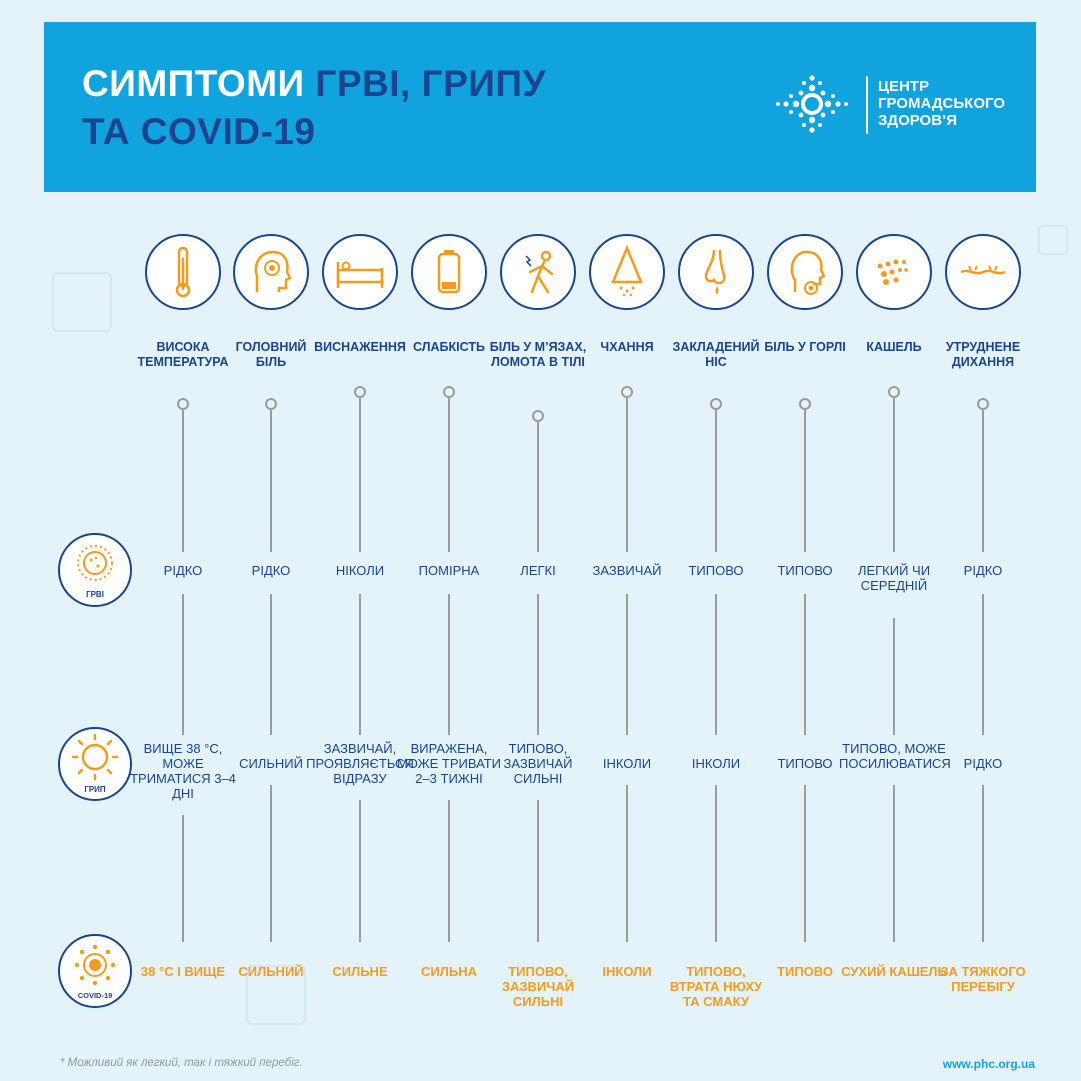 This screenshot has height=1081, width=1081. I want to click on thermometer-icon, so click(183, 272).